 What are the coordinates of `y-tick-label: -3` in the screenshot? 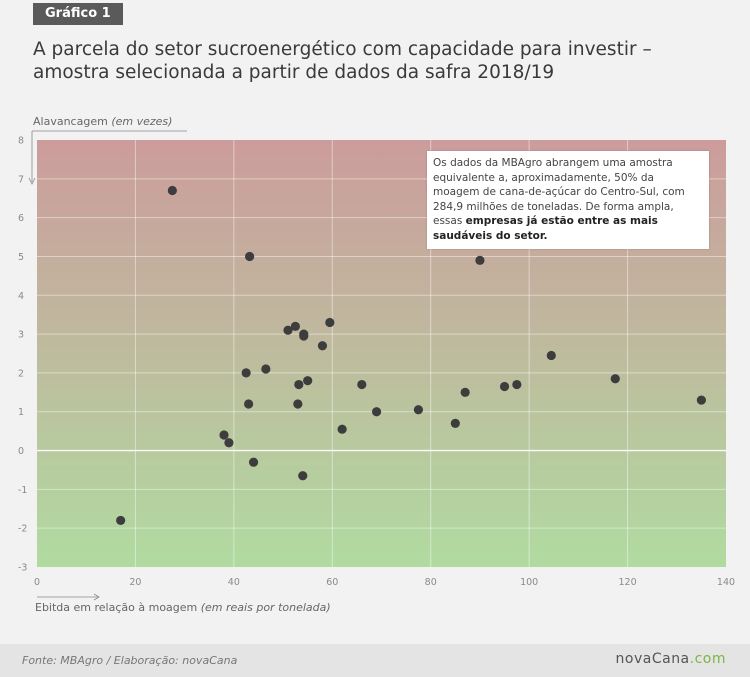 It's located at (22, 568).